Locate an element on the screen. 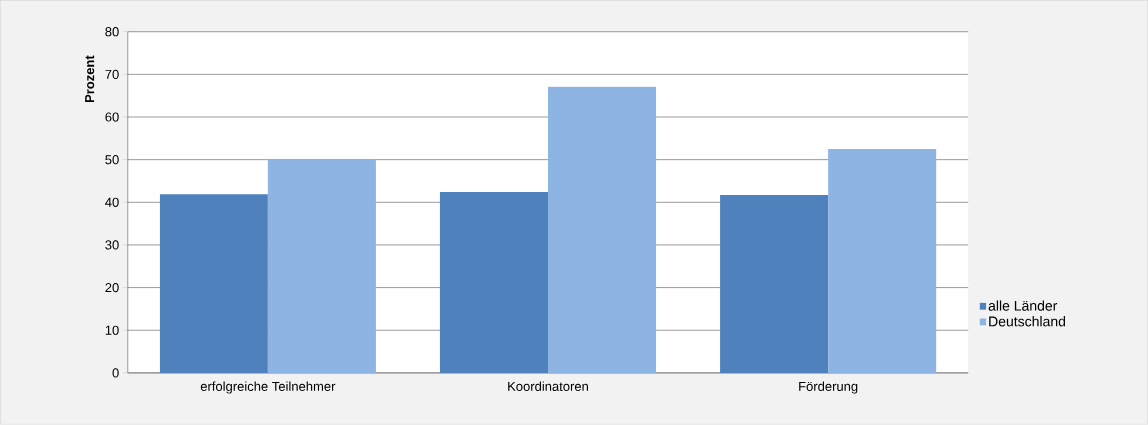  x-tick-label: Förderung is located at coordinates (828, 387).